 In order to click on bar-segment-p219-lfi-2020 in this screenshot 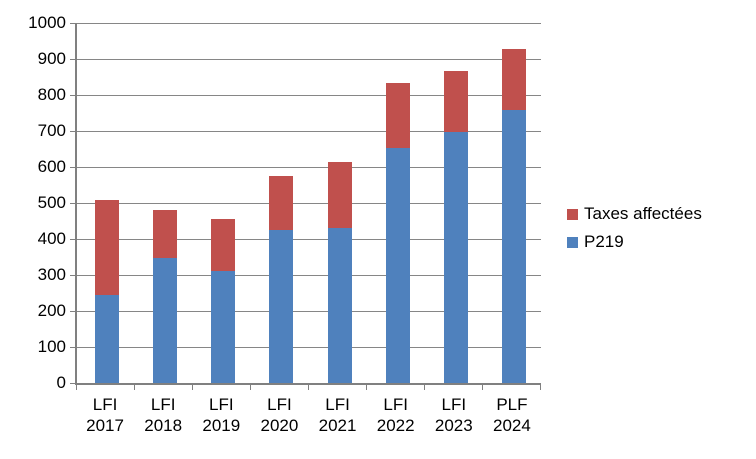, I will do `click(281, 306)`.